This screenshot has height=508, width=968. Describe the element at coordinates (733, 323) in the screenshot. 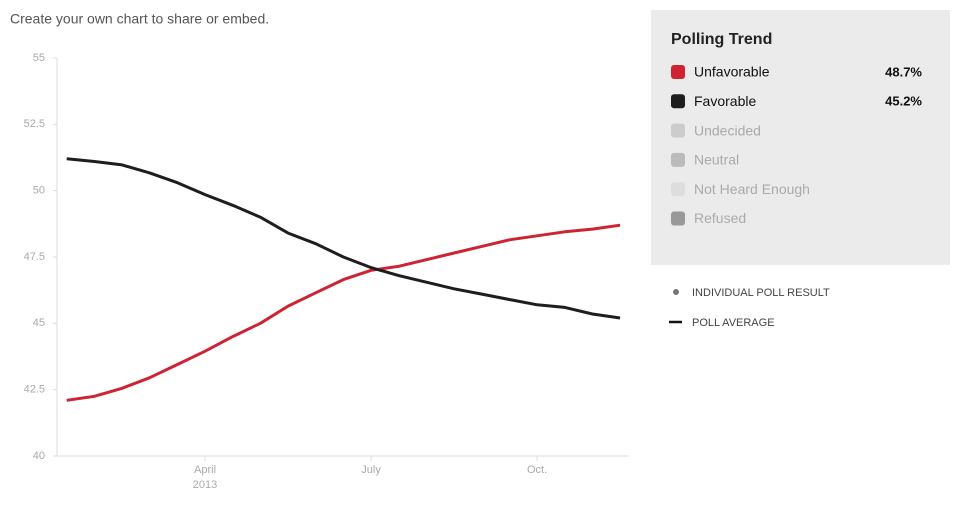

I see `key-average: POLL AVERAGE` at that location.